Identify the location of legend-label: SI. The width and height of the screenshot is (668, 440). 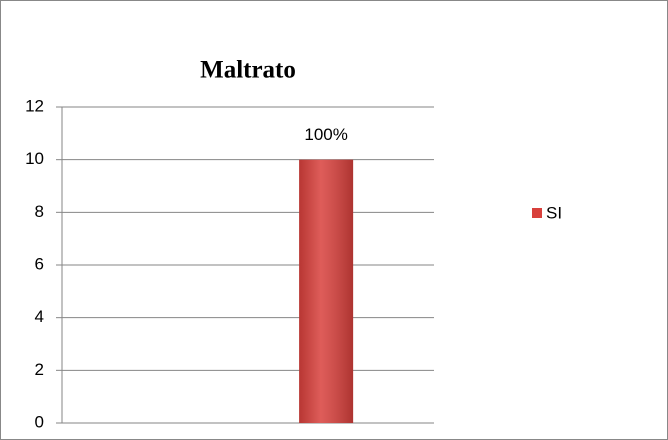
(554, 212).